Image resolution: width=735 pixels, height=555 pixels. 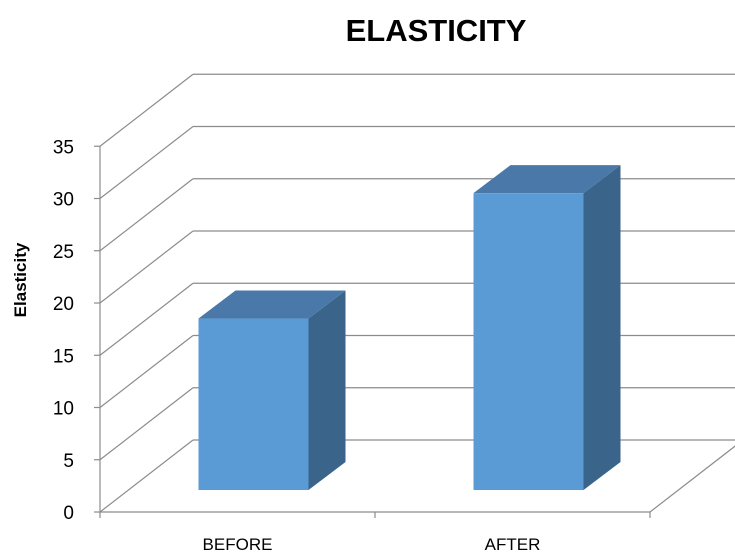 I want to click on y-tick-label: 0, so click(x=68, y=513).